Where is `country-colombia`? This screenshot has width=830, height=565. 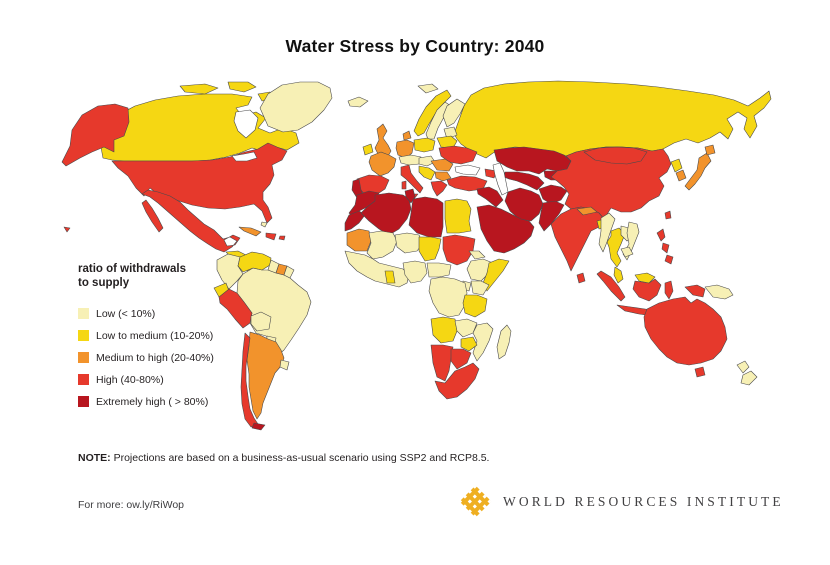
country-colombia is located at coordinates (230, 271).